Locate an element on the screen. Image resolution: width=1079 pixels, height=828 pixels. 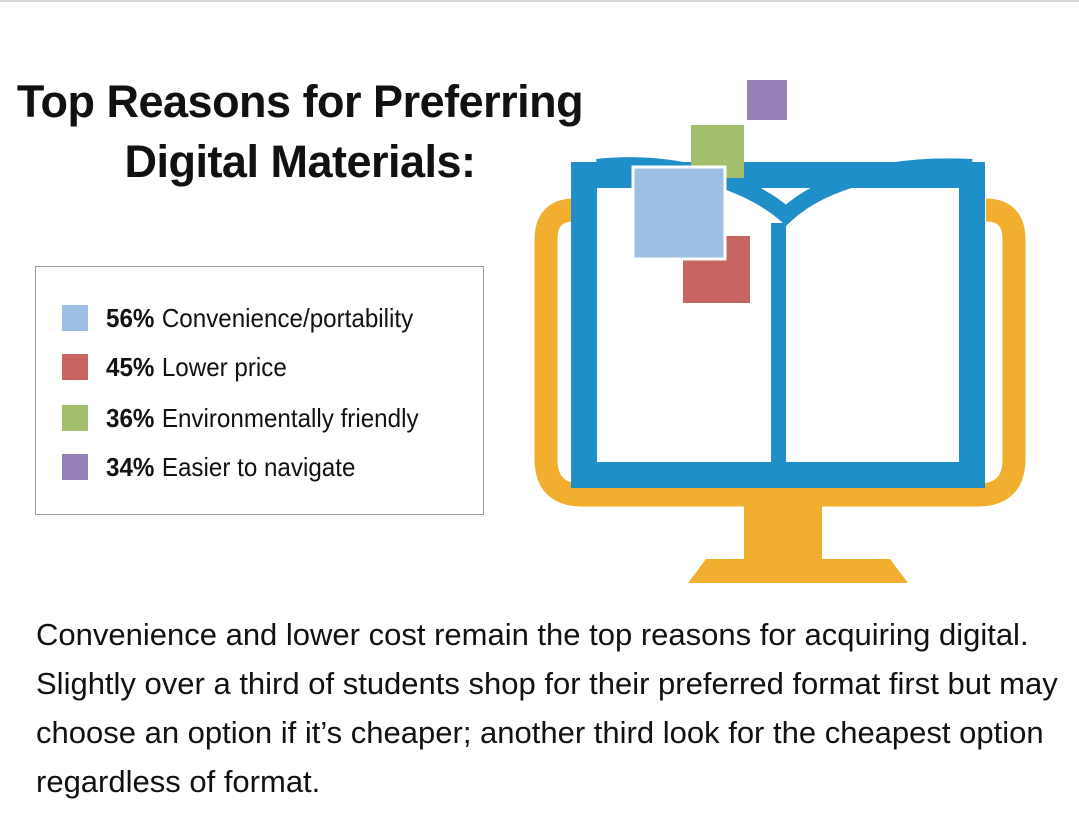
legend-swatch-lower-price is located at coordinates (75, 367).